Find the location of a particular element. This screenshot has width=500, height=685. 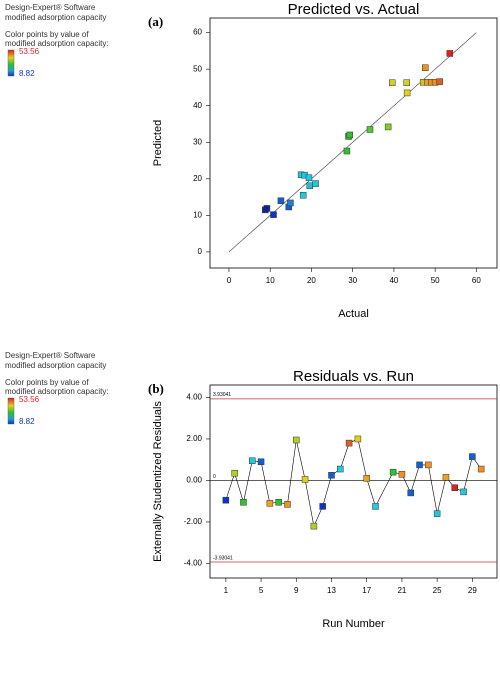

x-axis-label: Actual is located at coordinates (353, 314).